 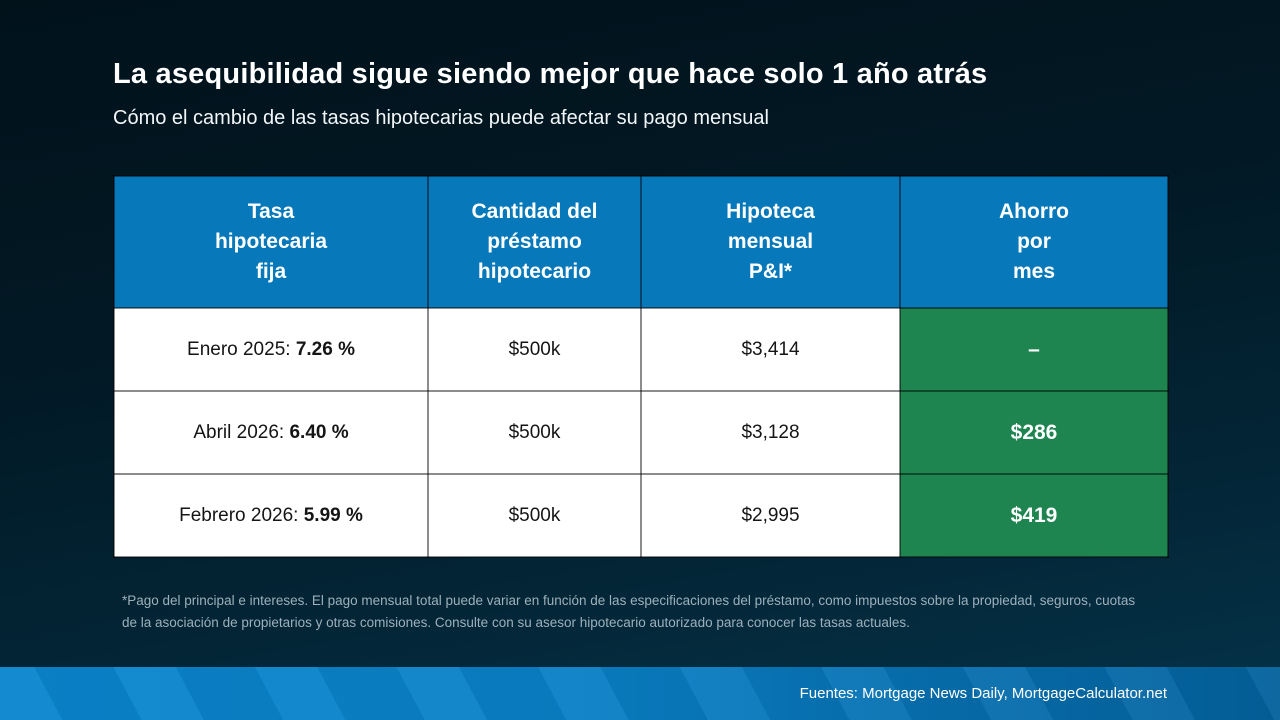 I want to click on savings-cell: $286, so click(x=1034, y=432).